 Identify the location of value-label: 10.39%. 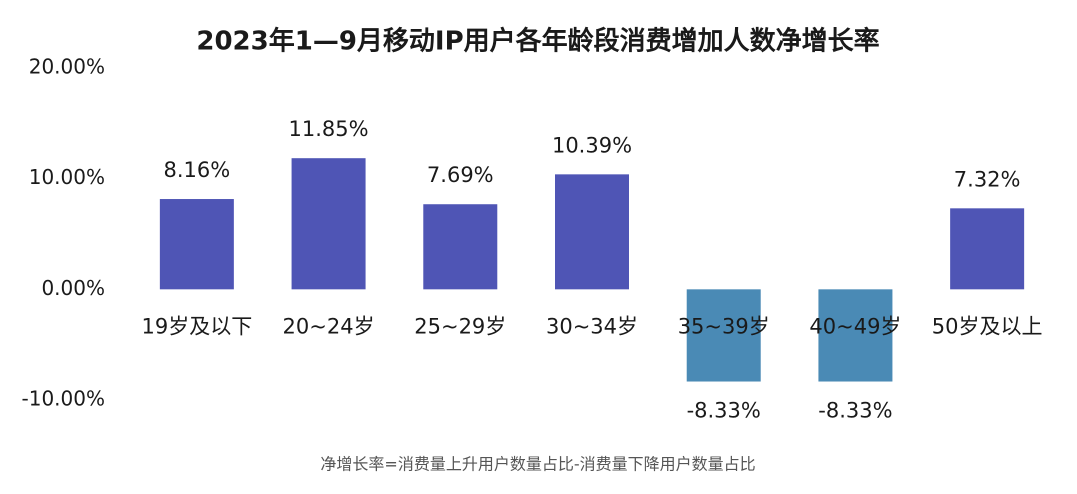
(592, 145).